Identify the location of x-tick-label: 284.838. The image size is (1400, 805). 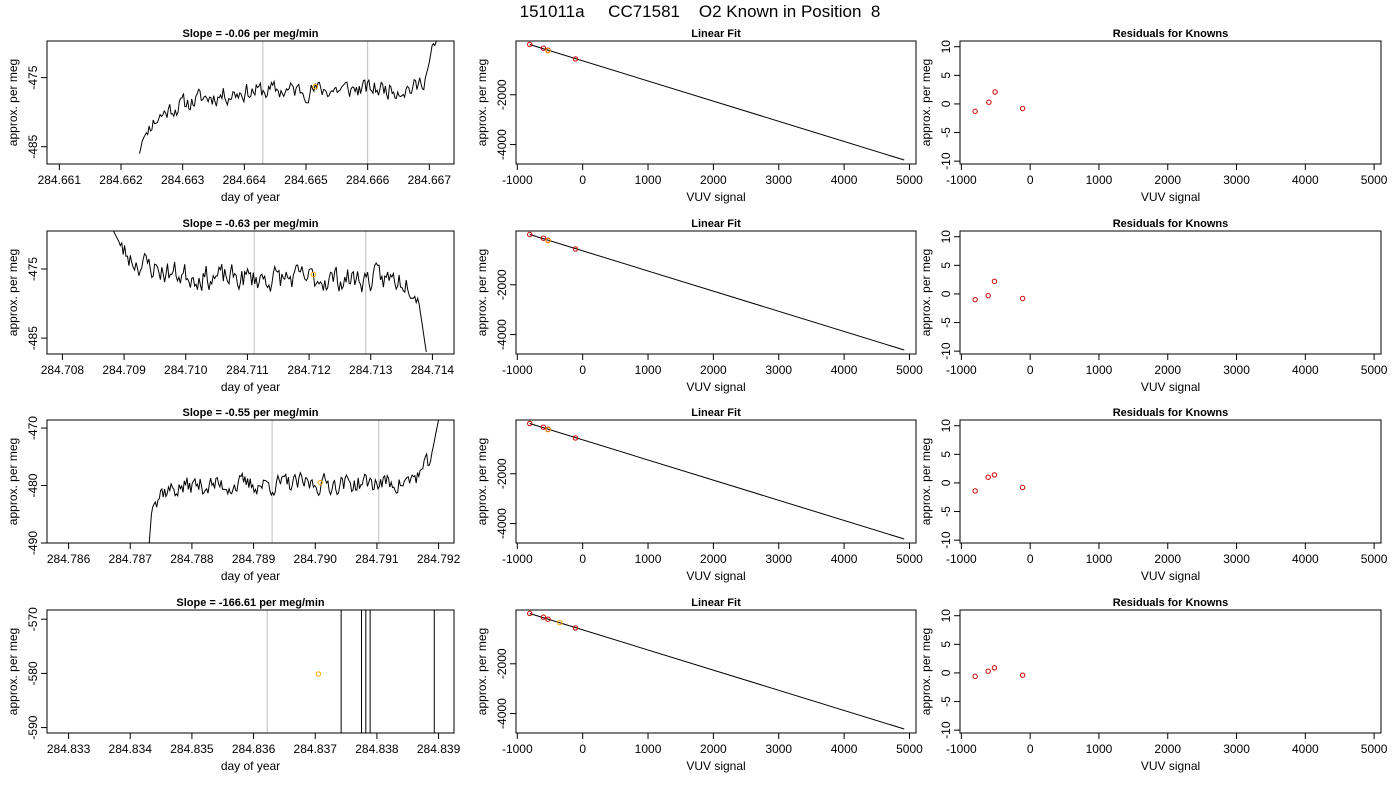
(377, 749).